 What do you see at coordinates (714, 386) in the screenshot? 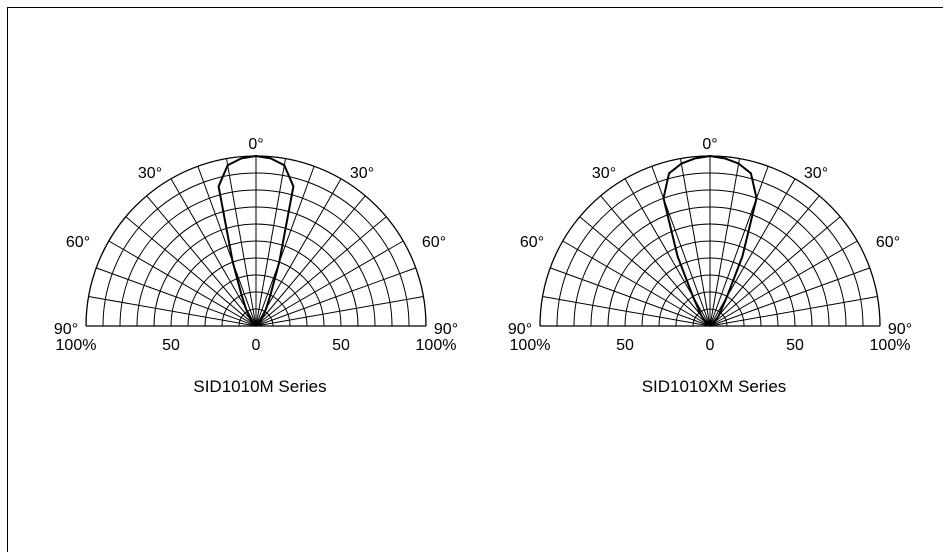
I see `chart-title: SID1010XM Series` at bounding box center [714, 386].